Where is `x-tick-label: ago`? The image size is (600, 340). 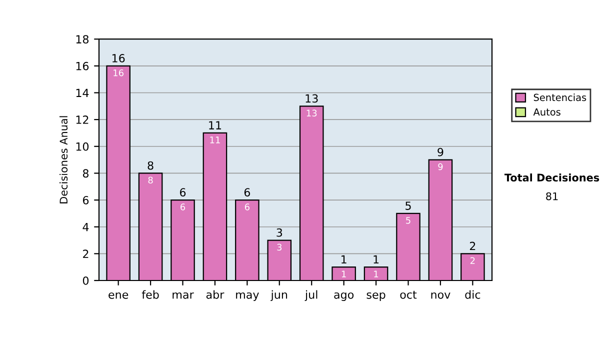
x-tick-label: ago is located at coordinates (344, 296).